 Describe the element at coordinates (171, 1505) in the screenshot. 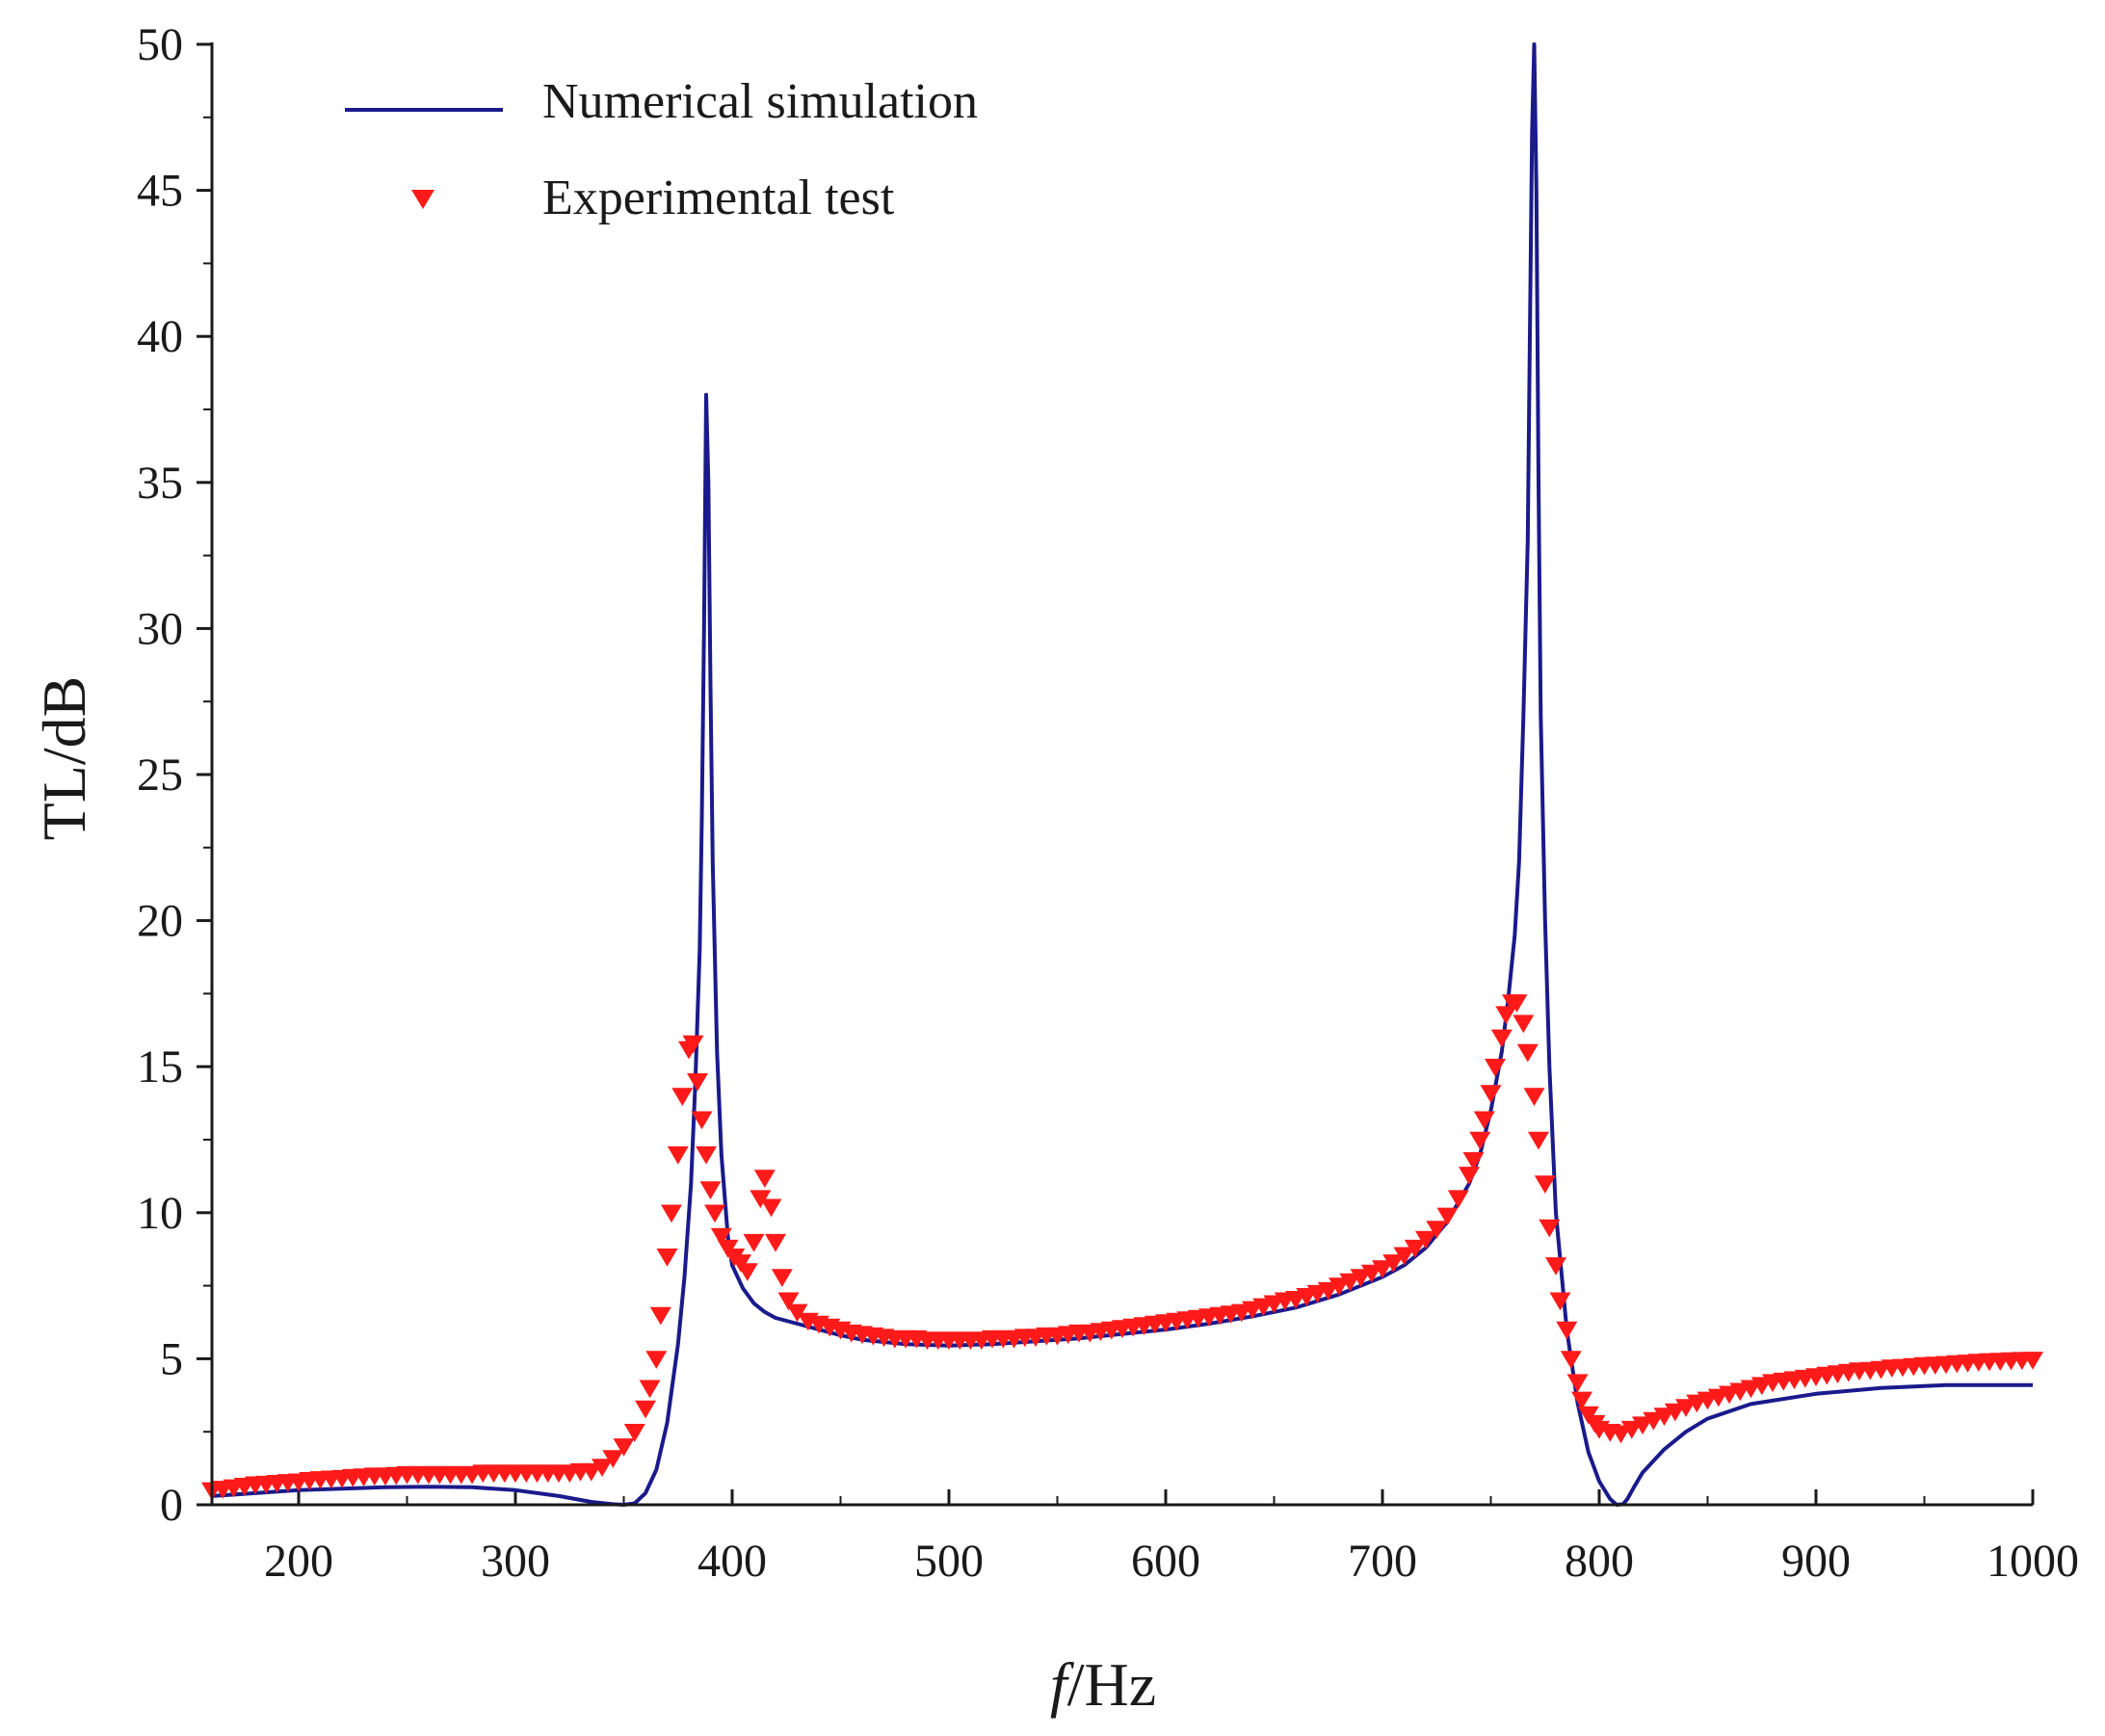

I see `y-tick-label: 0` at that location.